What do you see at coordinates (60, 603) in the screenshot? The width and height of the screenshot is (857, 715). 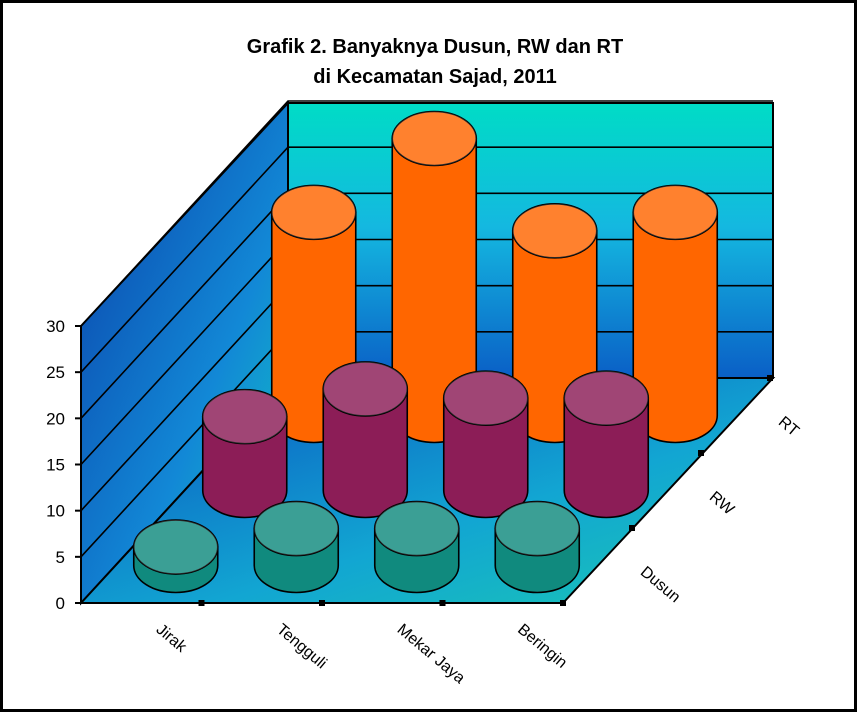 I see `y-tick-label: 0` at bounding box center [60, 603].